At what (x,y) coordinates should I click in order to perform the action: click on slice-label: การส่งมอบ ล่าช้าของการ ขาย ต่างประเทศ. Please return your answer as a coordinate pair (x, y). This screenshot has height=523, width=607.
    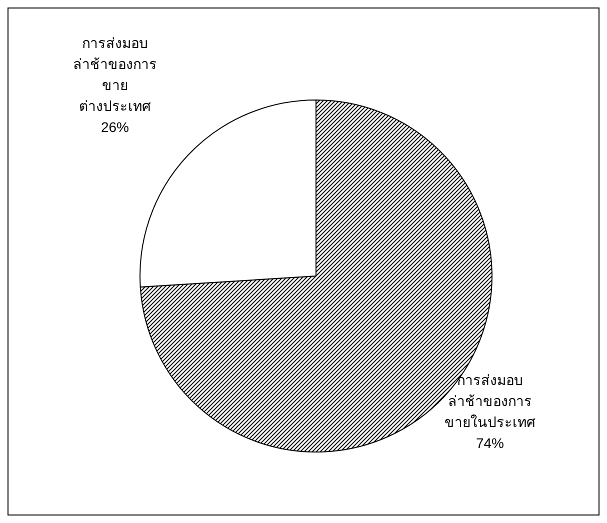
    Looking at the image, I should click on (115, 74).